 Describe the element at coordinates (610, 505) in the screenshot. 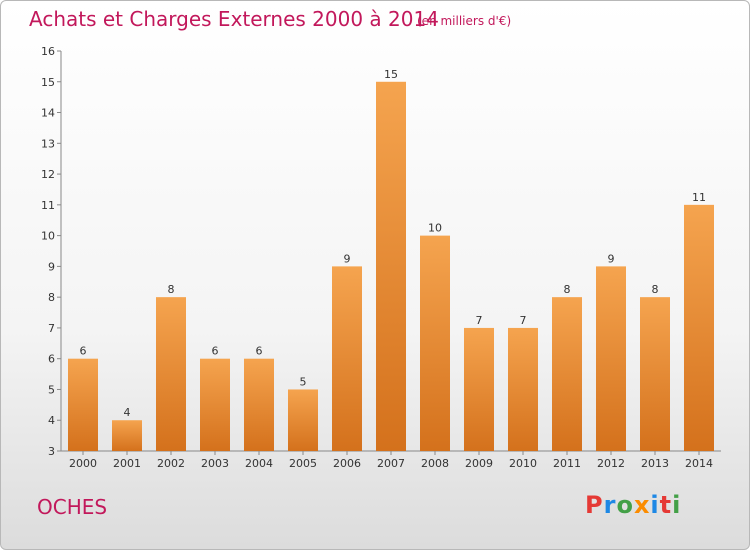

I see `logo-letter: r` at that location.